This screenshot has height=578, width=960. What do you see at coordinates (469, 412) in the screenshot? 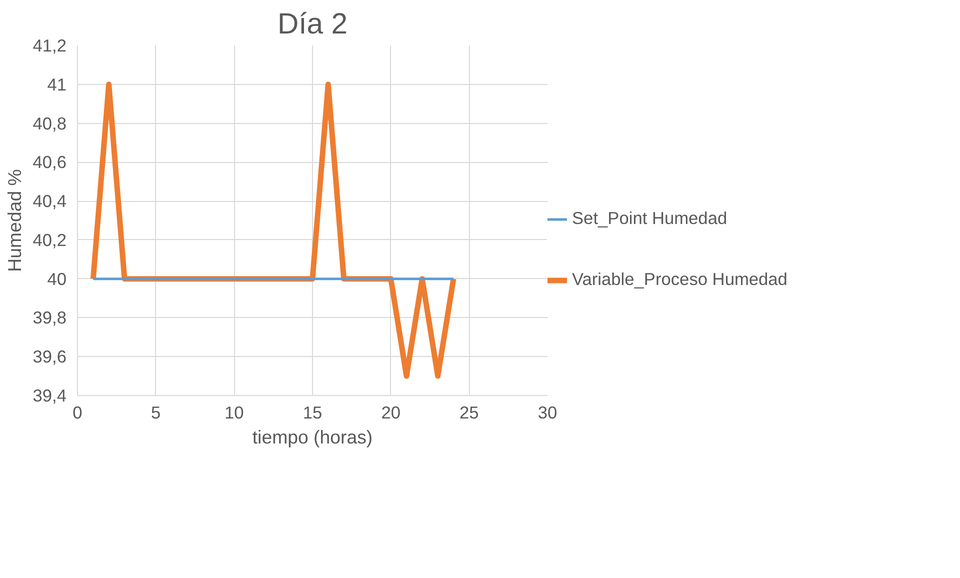
I see `x-tick-label: 25` at bounding box center [469, 412].